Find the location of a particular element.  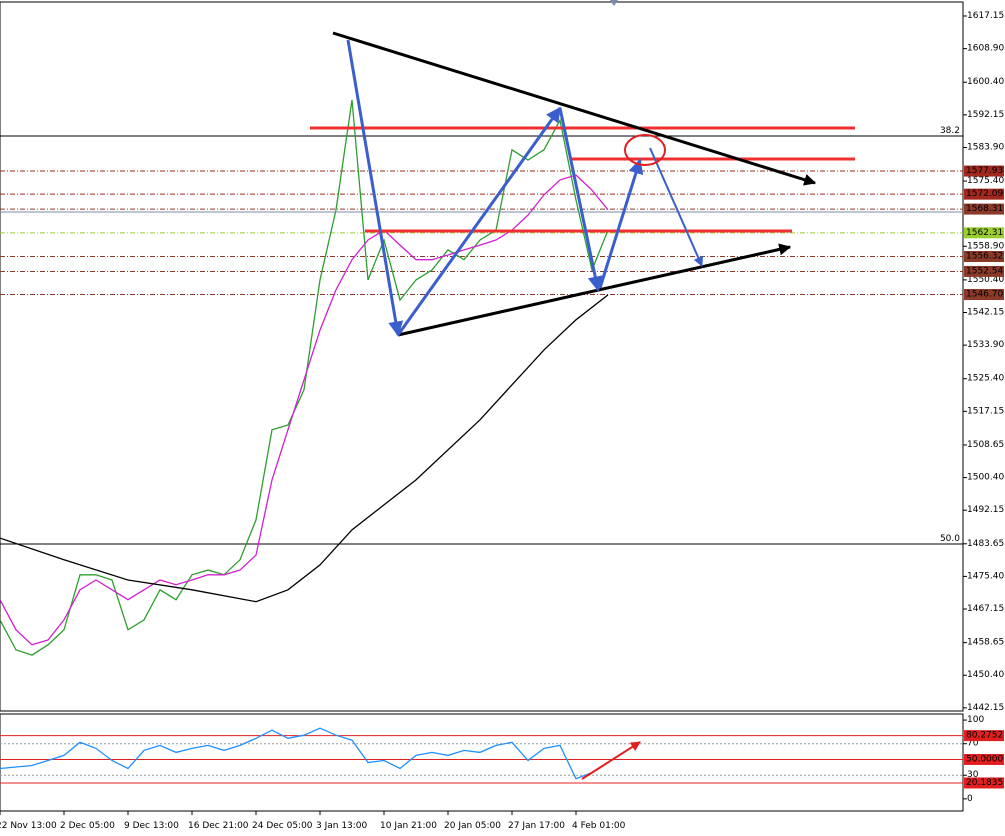

level-label: 20.1835 is located at coordinates (984, 783).